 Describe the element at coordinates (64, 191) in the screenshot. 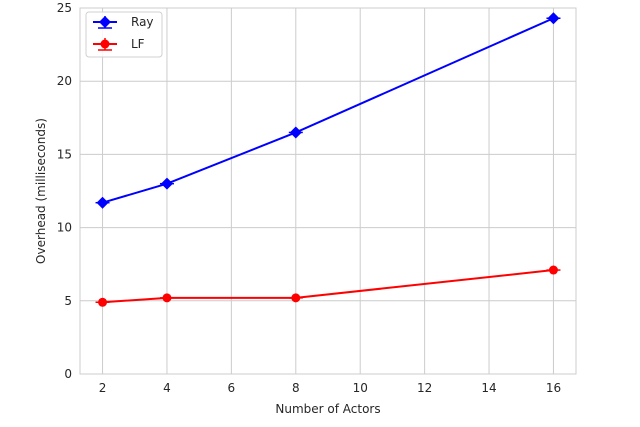

I see `y-tick-labels: 0 5 10 15 20 25` at that location.